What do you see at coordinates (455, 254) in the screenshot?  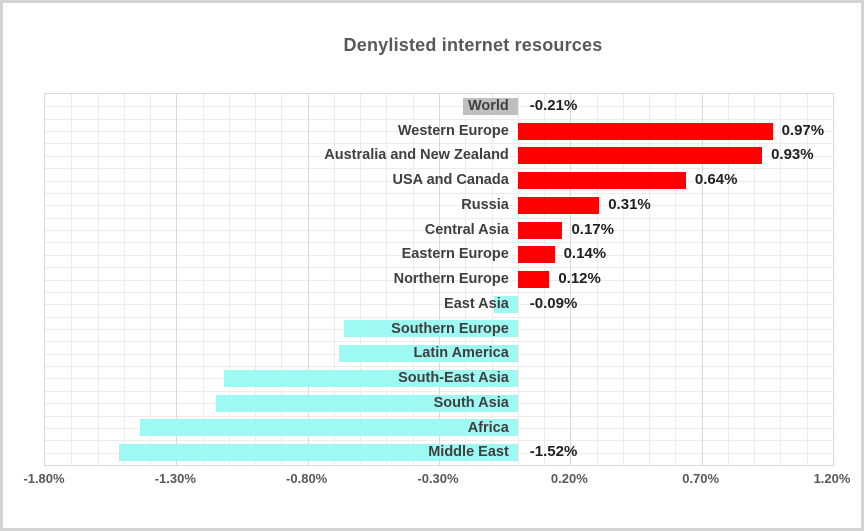 I see `category-label: Eastern Europe` at bounding box center [455, 254].